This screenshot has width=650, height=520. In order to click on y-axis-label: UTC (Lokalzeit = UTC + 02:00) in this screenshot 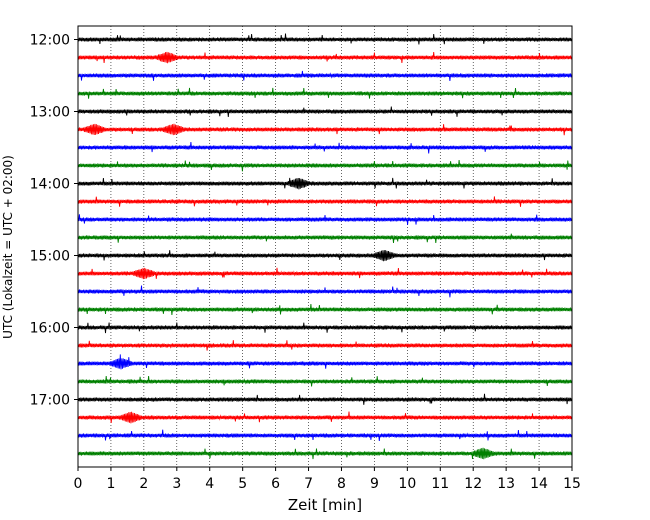, I will do `click(8, 247)`.